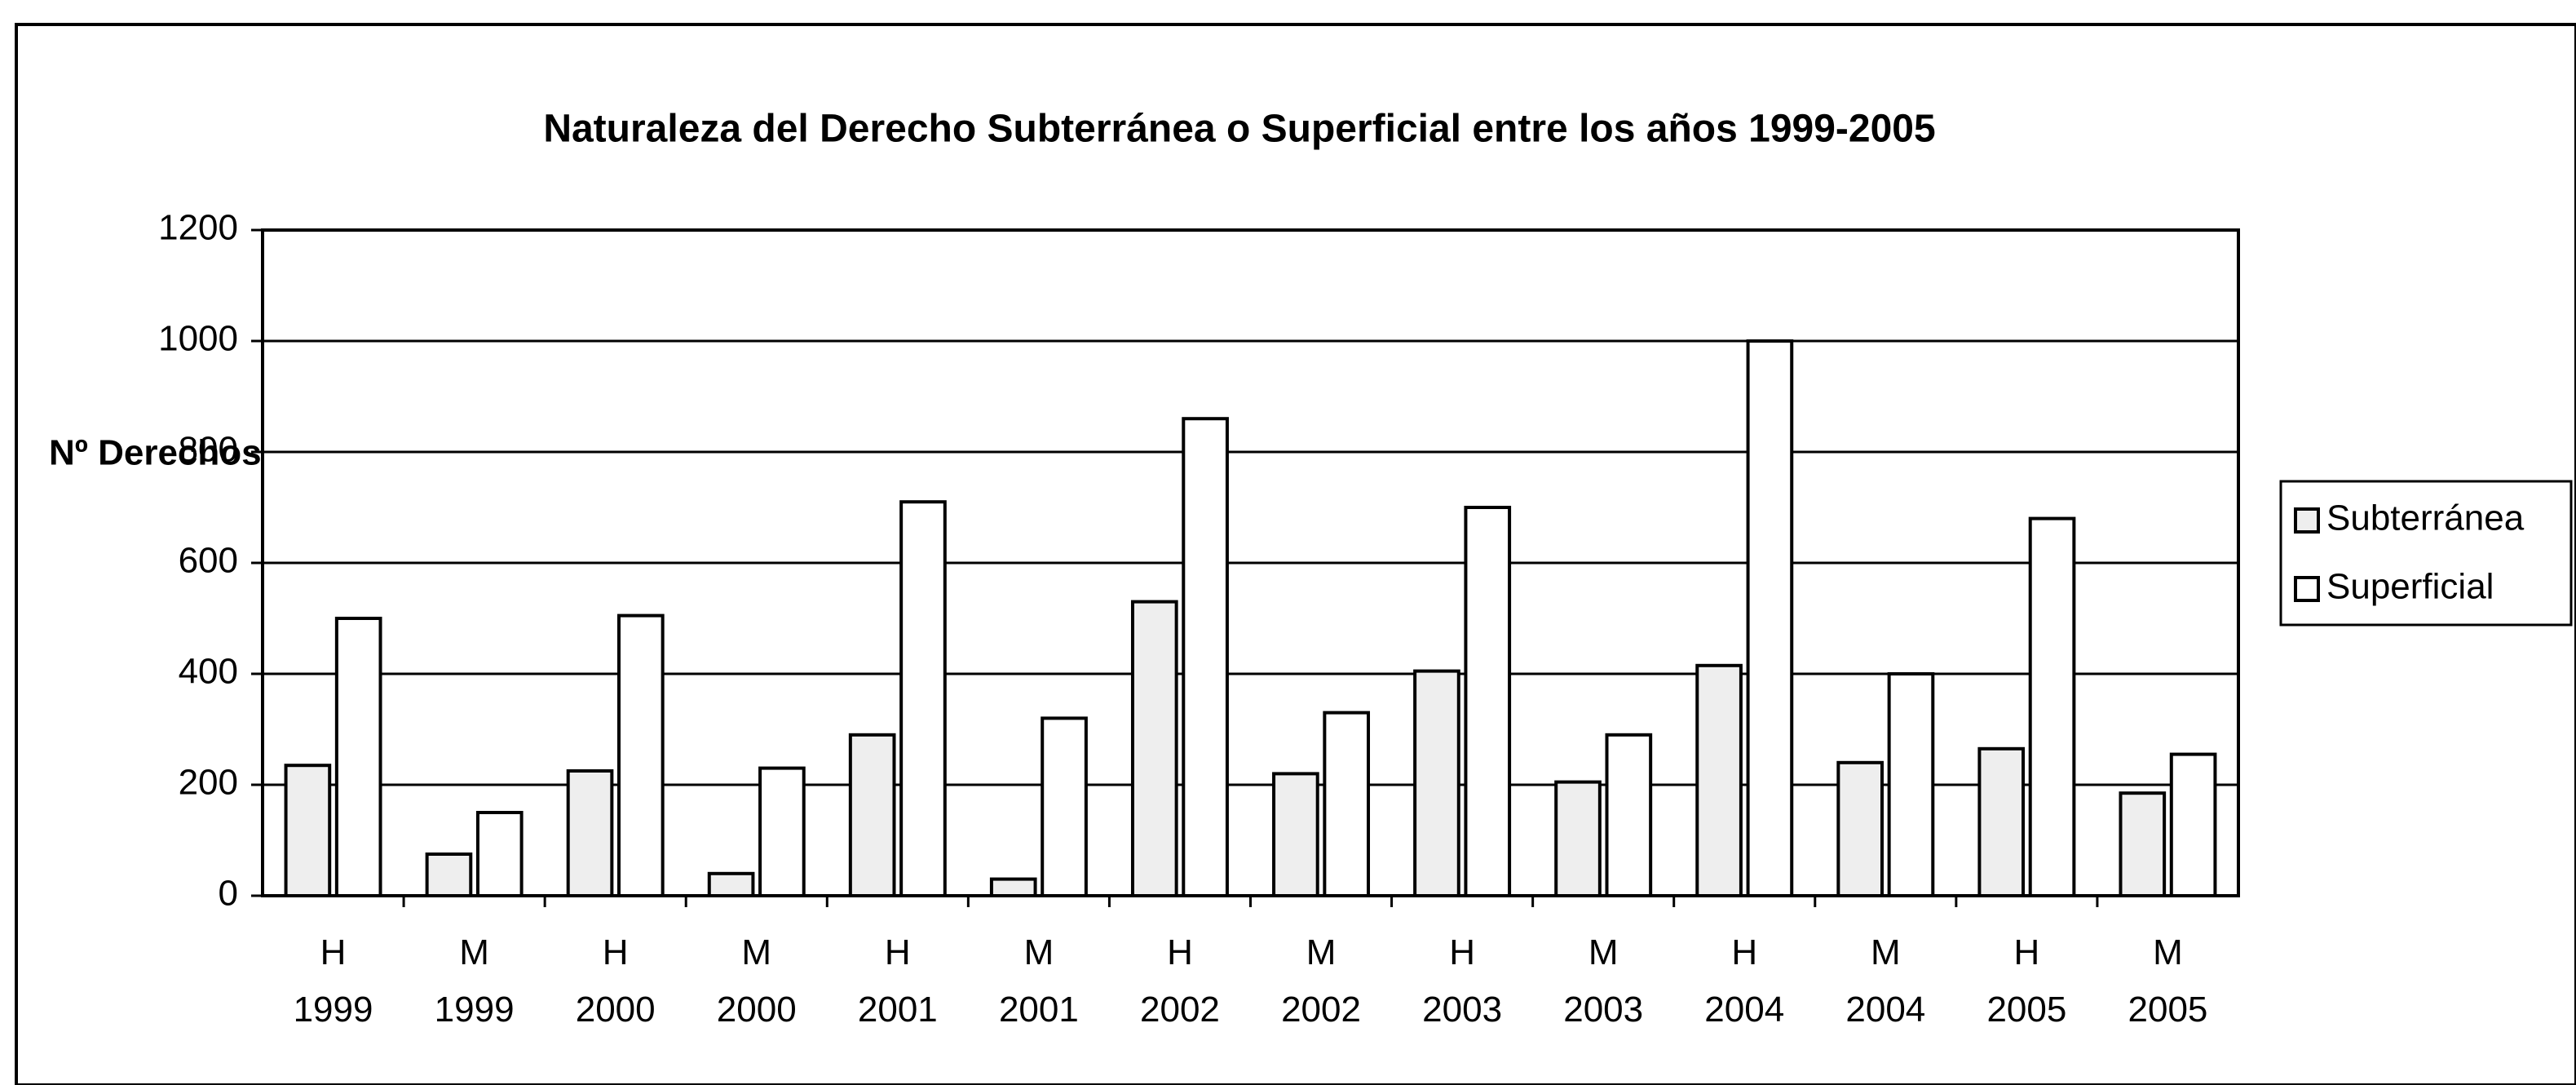 This screenshot has width=2576, height=1085. I want to click on x-tick-label: H 2002, so click(1180, 981).